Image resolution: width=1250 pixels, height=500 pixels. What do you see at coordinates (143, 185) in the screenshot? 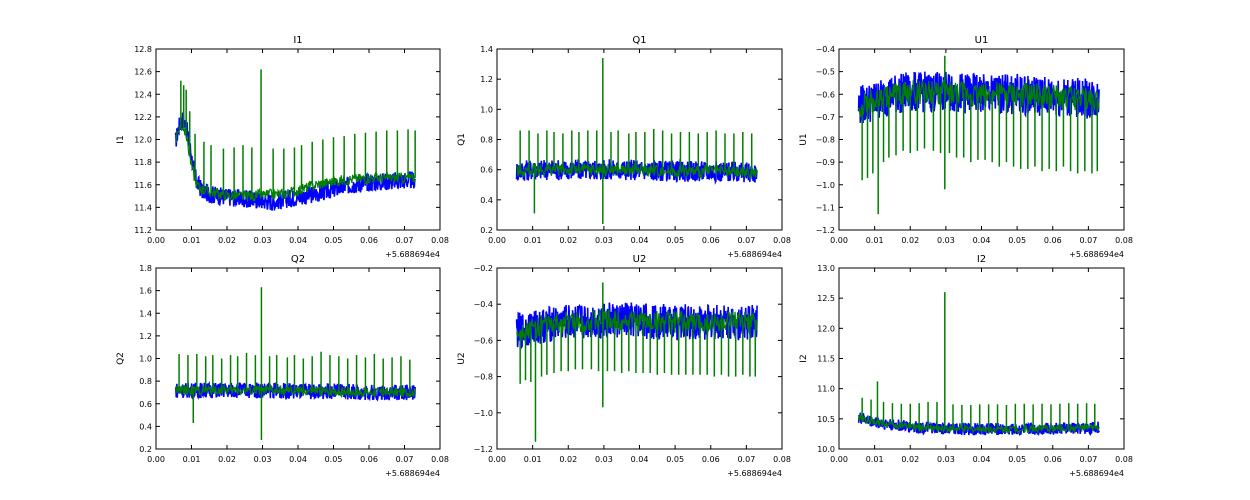
I see `y-tick-label: 11.6` at bounding box center [143, 185].